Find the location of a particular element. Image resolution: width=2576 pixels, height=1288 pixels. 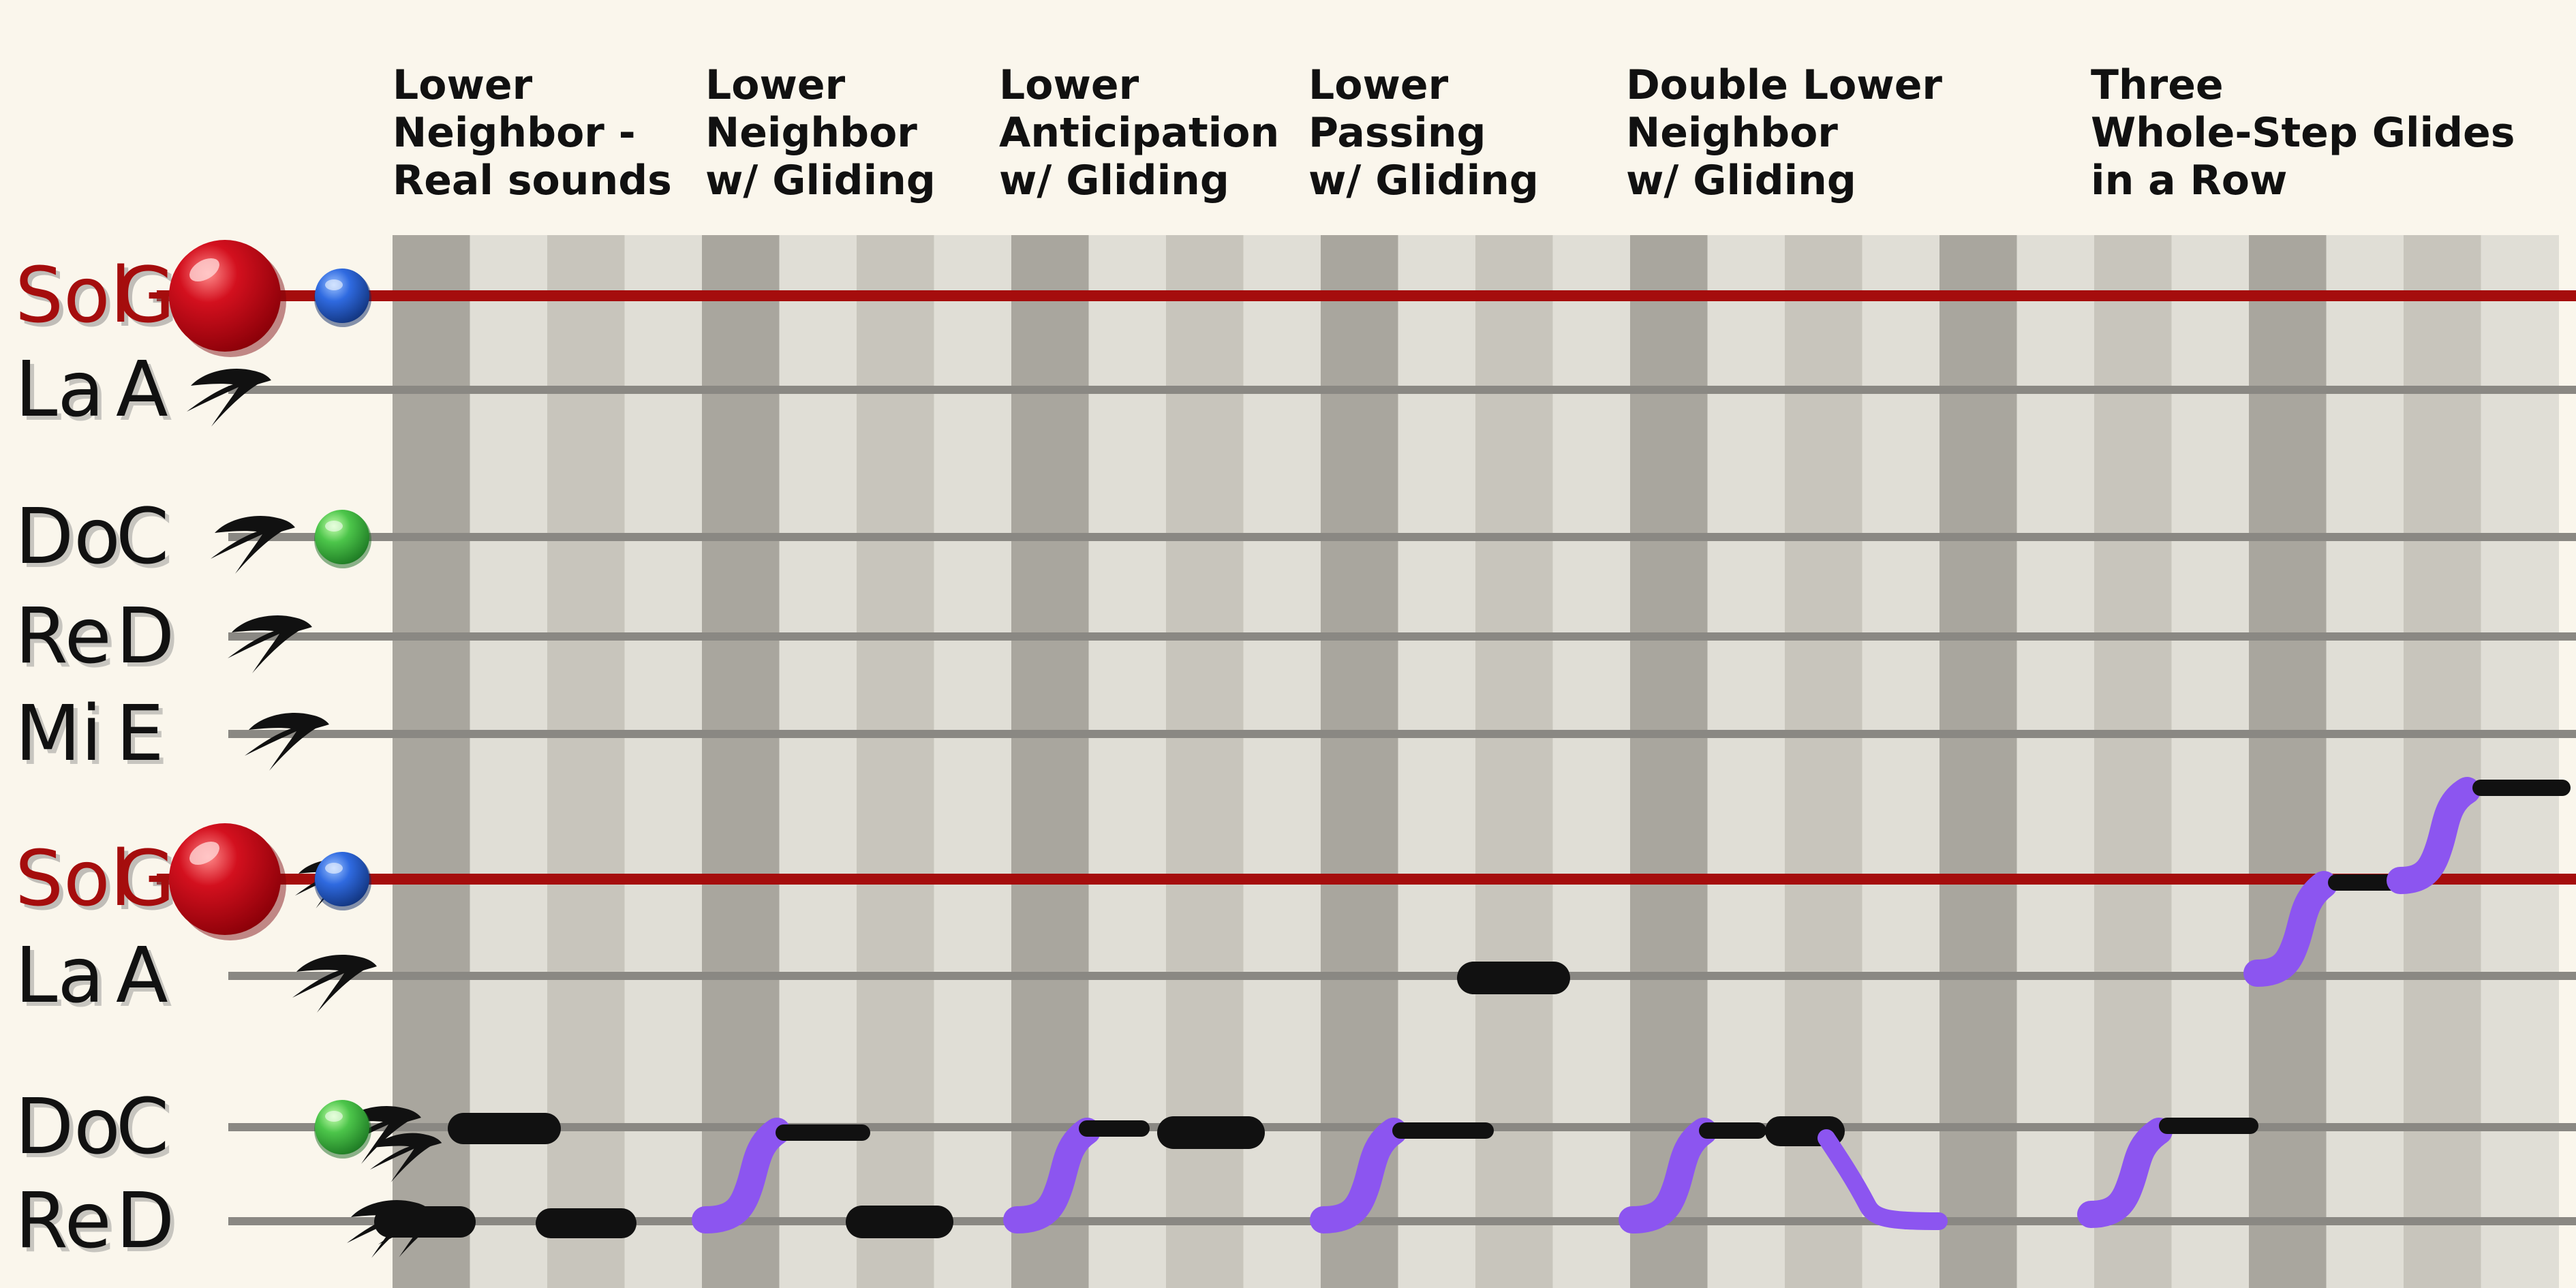

section-title-line: Neighbor - is located at coordinates (514, 133).